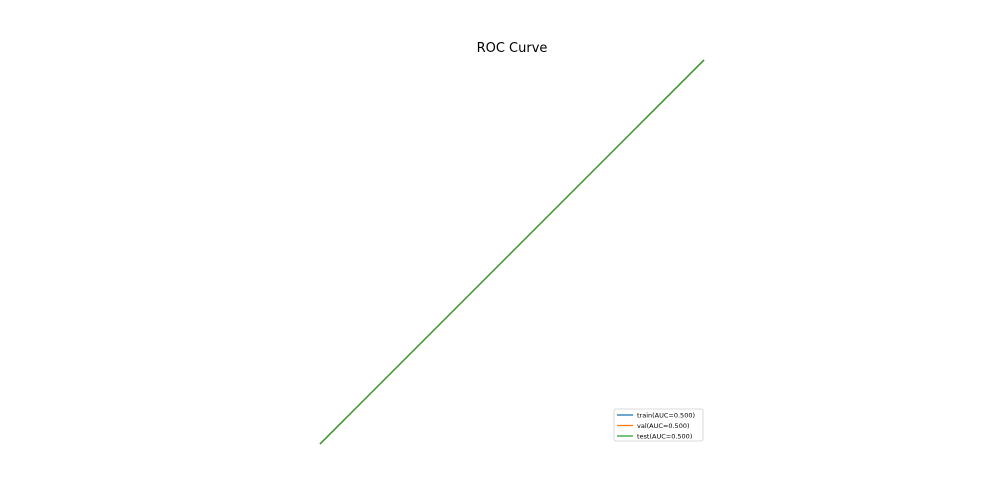  Describe the element at coordinates (512, 48) in the screenshot. I see `chart-title: ROC Curve` at that location.